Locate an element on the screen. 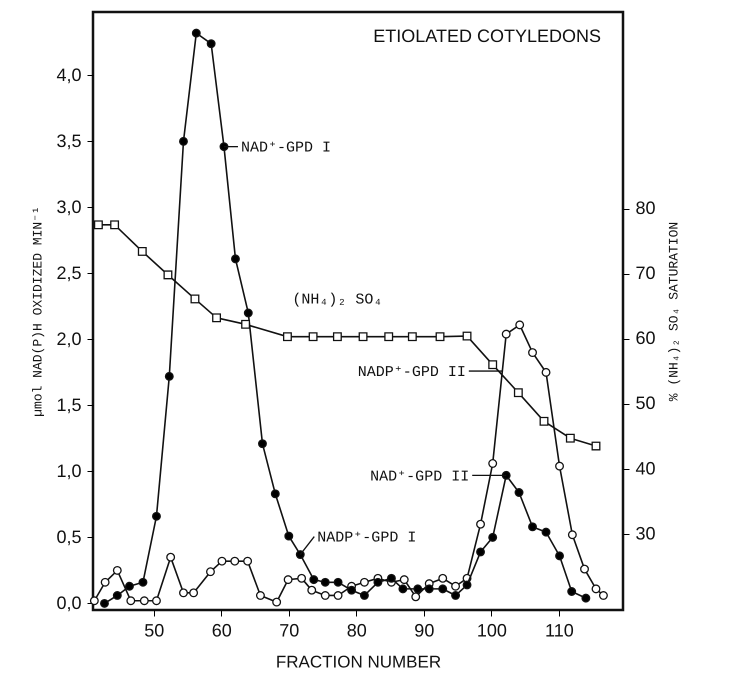  annotation: NAD⁺-GPD I is located at coordinates (286, 148).